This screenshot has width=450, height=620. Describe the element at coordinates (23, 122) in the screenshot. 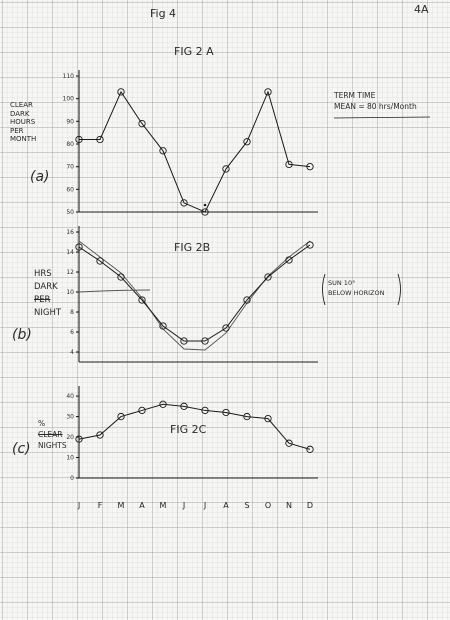

I see `chart-a-ylabel-line: HOURS` at that location.